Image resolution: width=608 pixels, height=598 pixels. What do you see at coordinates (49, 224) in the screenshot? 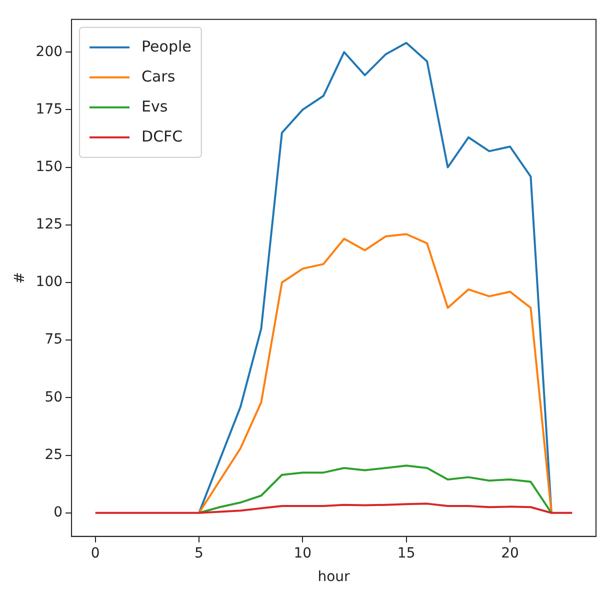
I see `y-tick-label: 125` at bounding box center [49, 224].